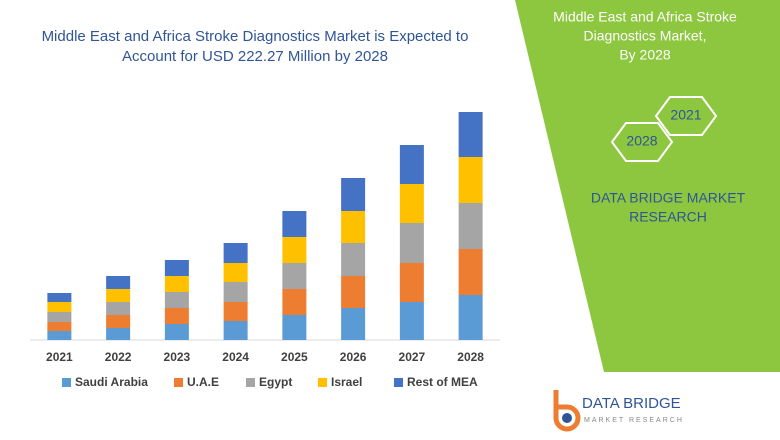 This screenshot has width=780, height=440. I want to click on x-tick-label: 2024, so click(235, 357).